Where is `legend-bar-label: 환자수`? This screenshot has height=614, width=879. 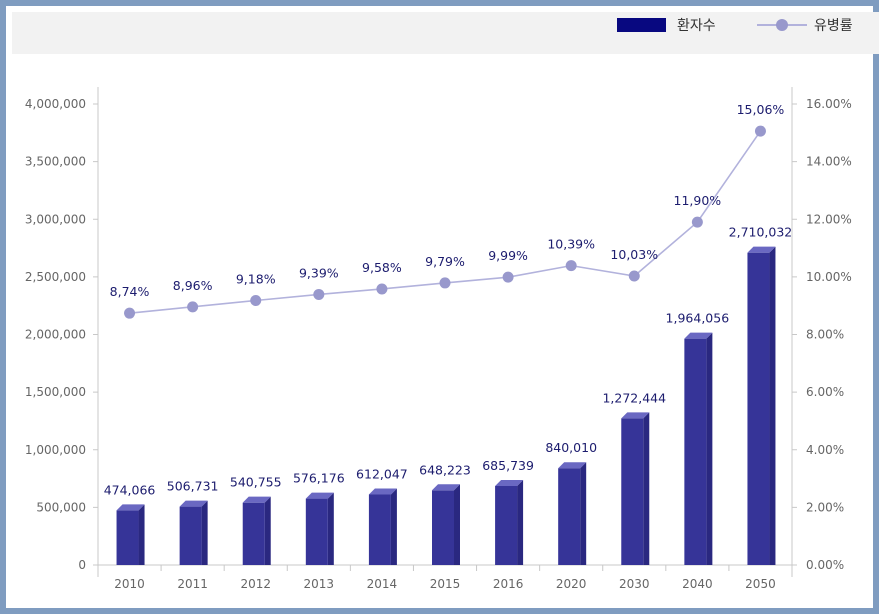
legend-bar-label: 환자수 is located at coordinates (696, 26).